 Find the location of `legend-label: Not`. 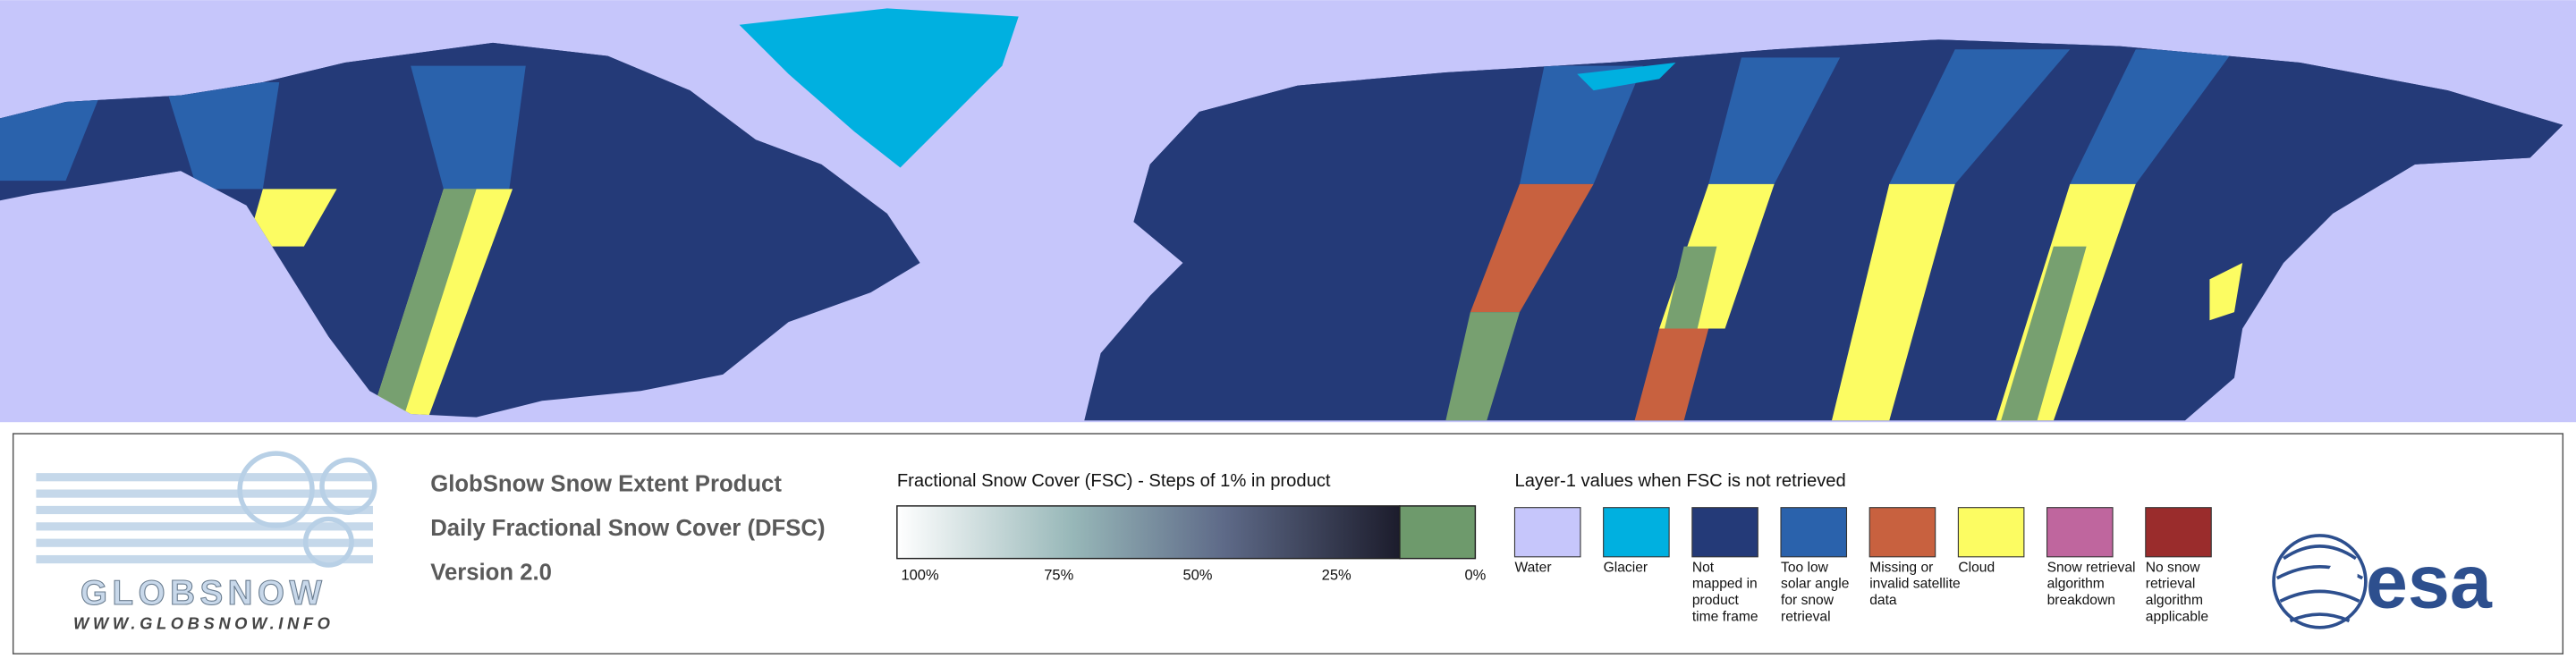

legend-label: Not is located at coordinates (1703, 567).